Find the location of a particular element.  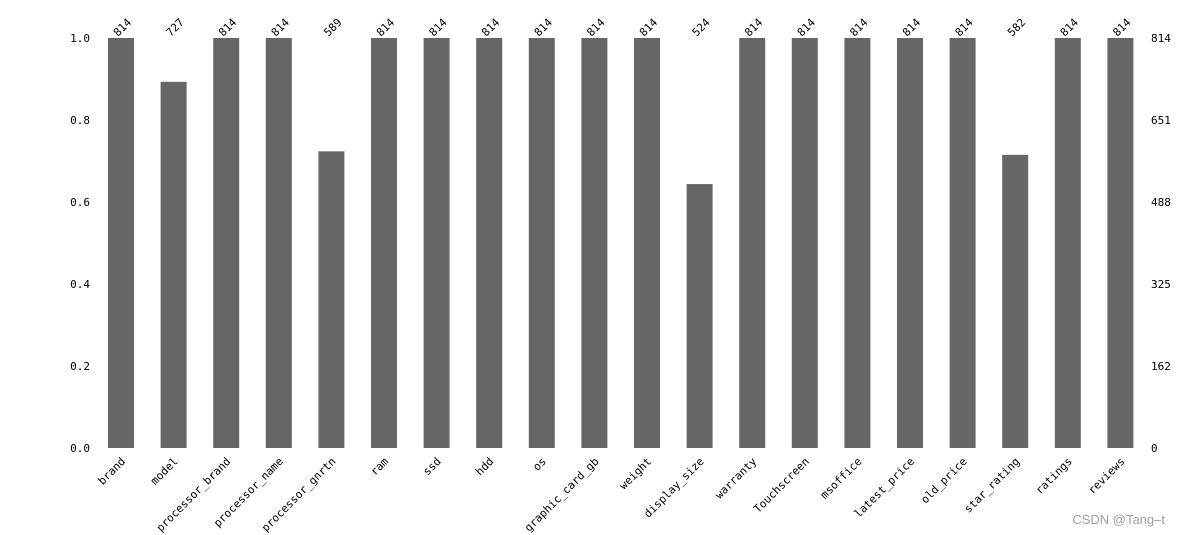

left-tick-label: 1.0 is located at coordinates (80, 38).